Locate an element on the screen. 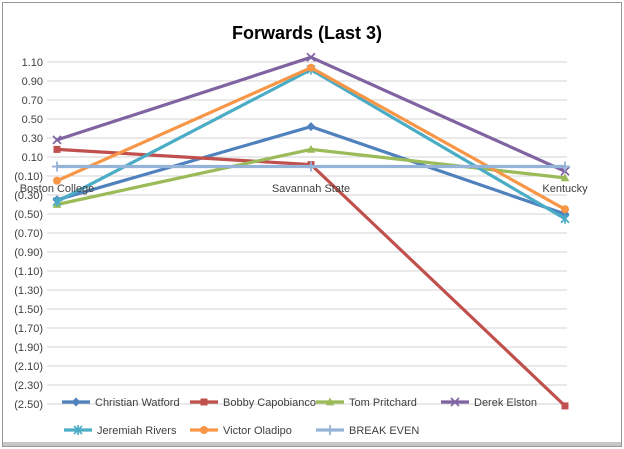 This screenshot has height=449, width=624. legend-item-tom-pritchard: Tom Pritchard is located at coordinates (366, 403).